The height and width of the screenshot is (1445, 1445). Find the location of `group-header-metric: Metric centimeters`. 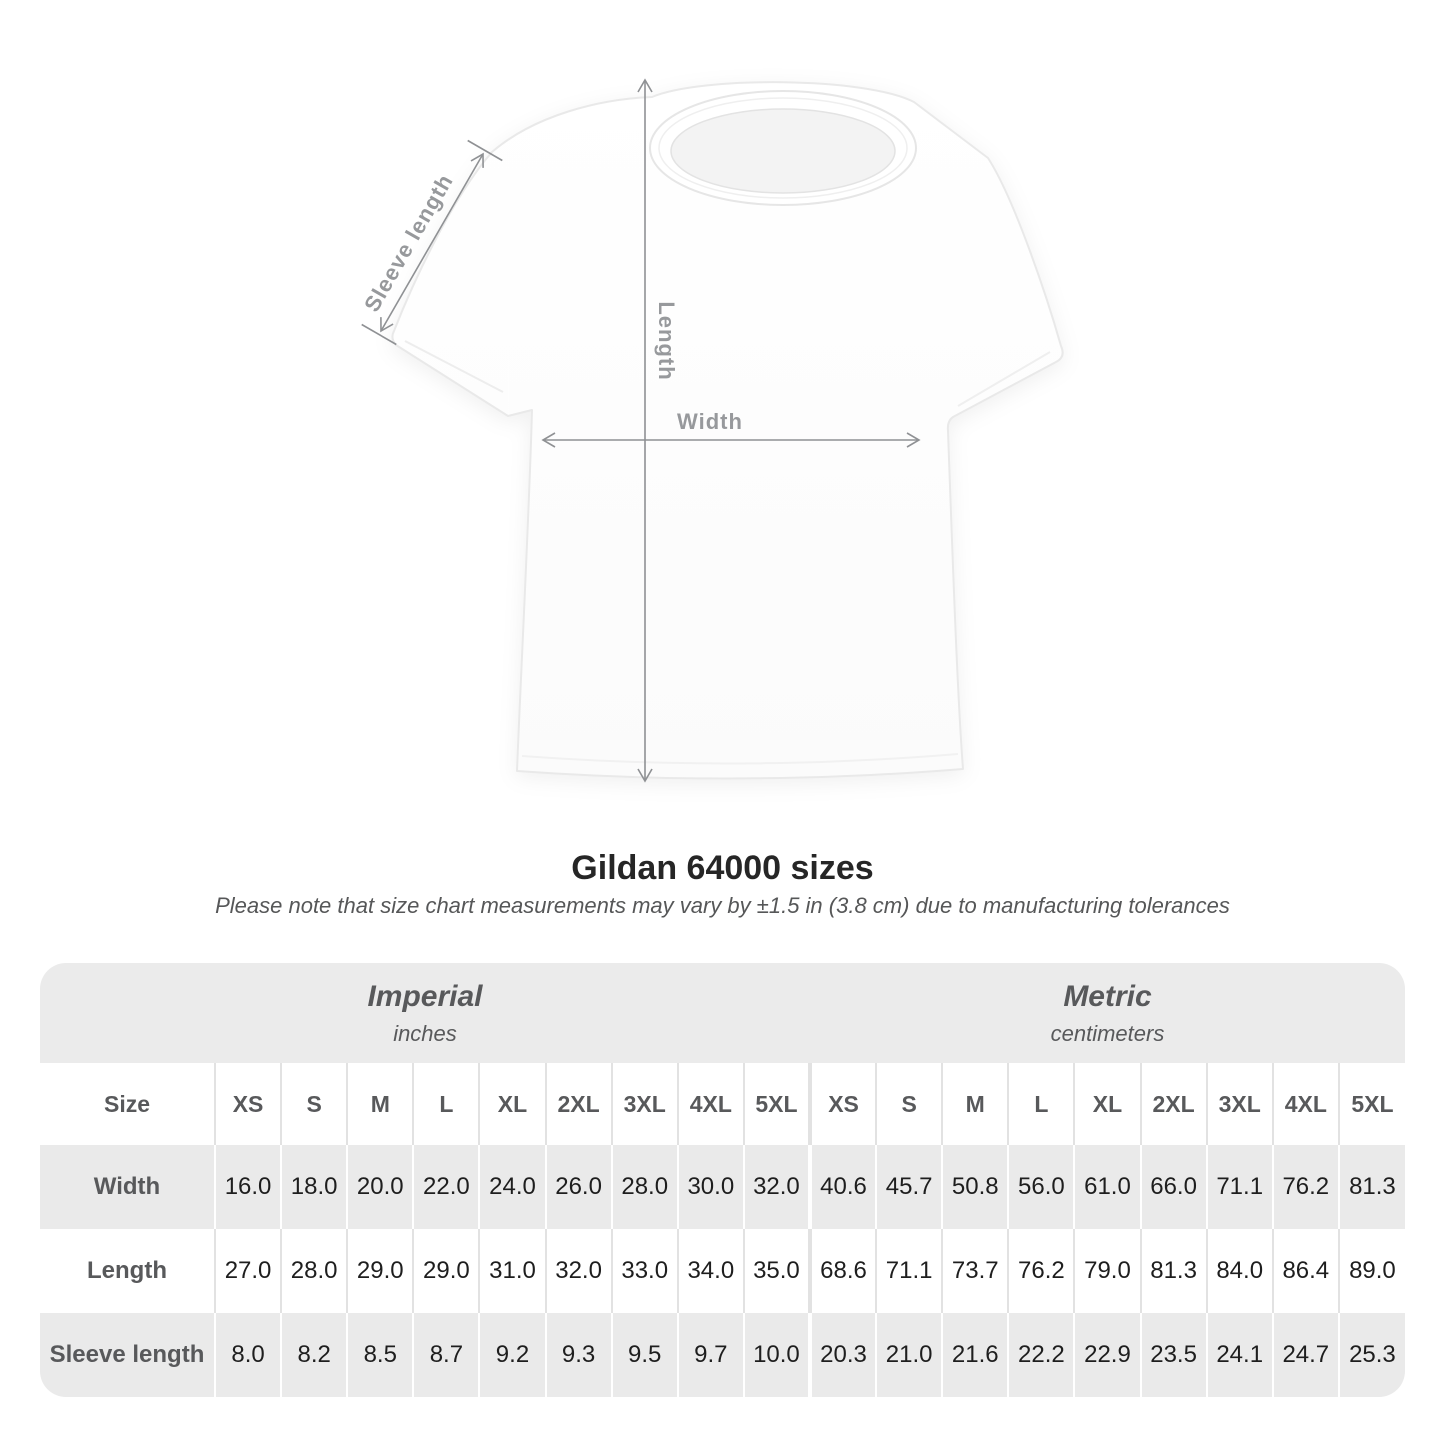

group-header-metric: Metric centimeters is located at coordinates (1107, 1013).